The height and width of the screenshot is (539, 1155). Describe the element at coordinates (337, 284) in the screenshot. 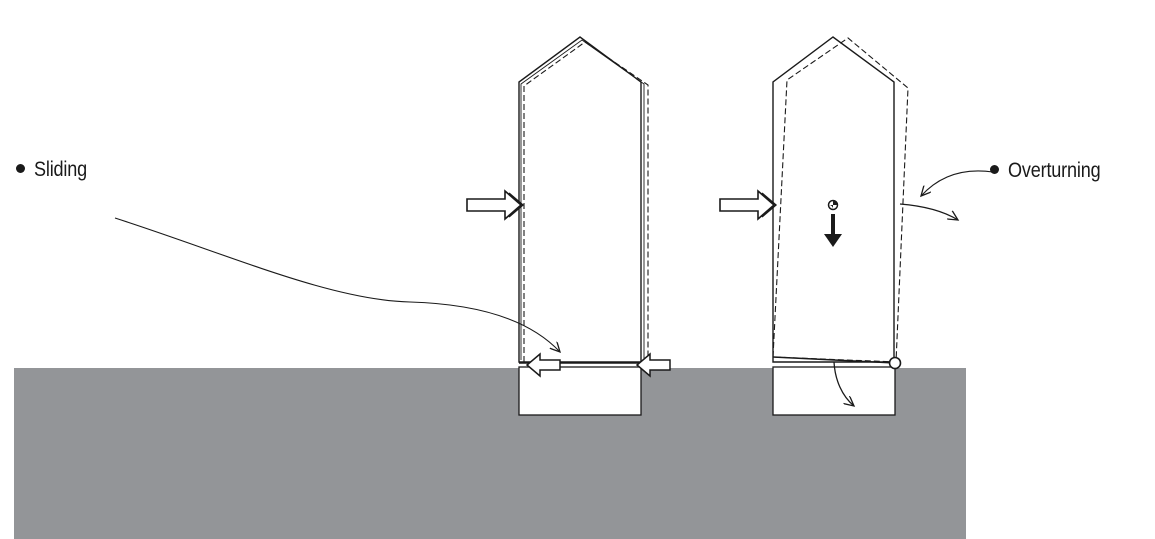

I see `sliding-leader-line` at that location.